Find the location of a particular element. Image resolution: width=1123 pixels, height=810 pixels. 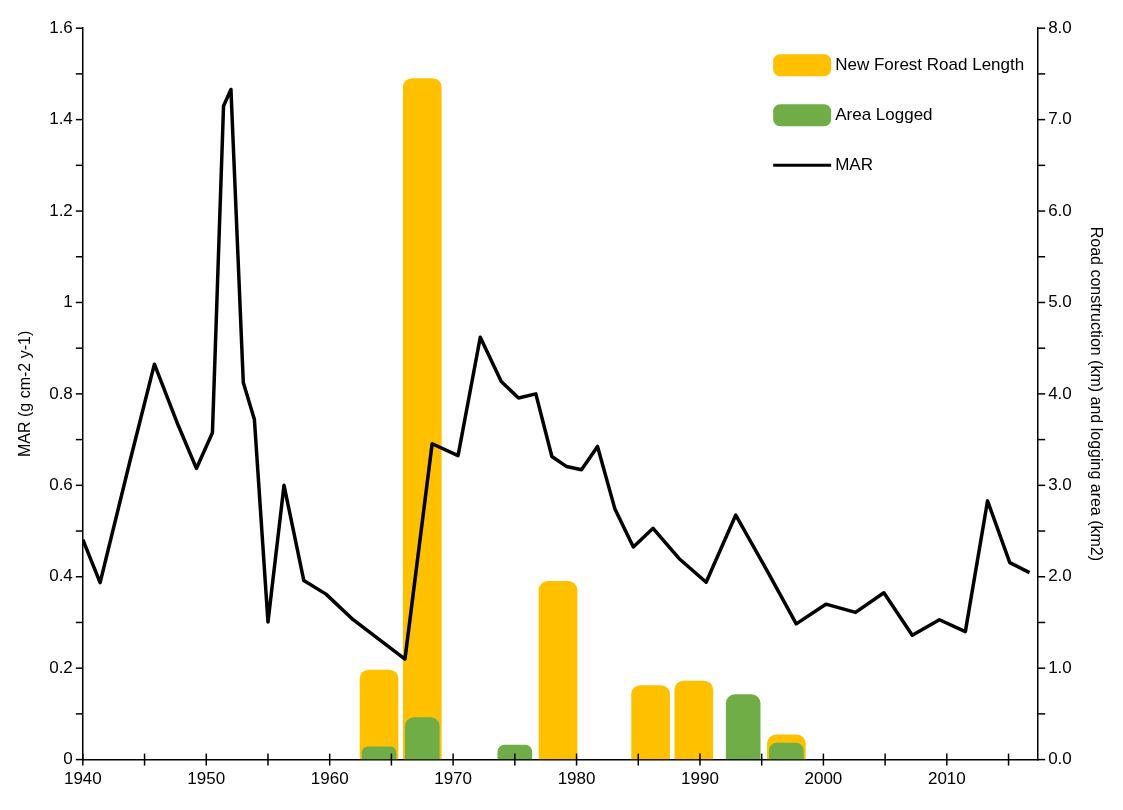

y-tick-label: 0.2 is located at coordinates (61, 667).